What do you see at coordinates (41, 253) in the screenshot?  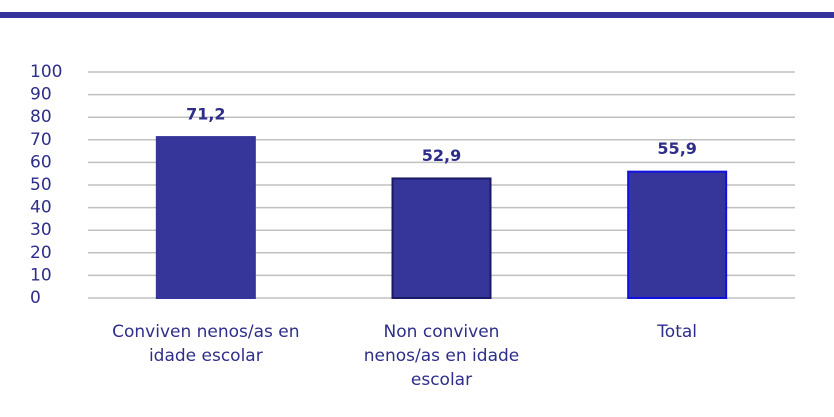 I see `y-tick-label: 20` at bounding box center [41, 253].